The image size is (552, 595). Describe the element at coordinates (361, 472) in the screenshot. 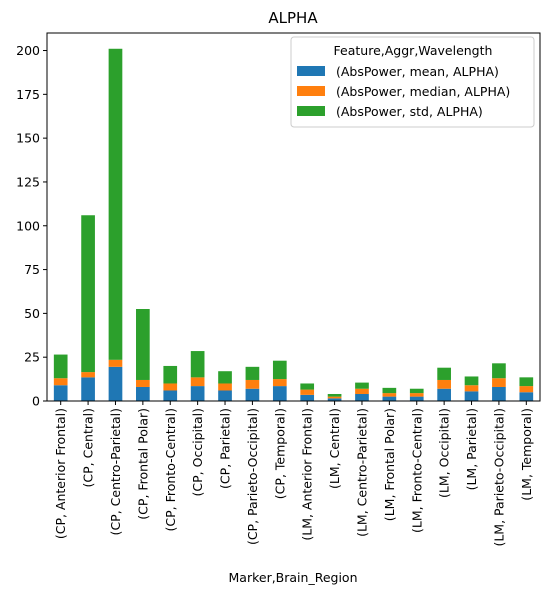

I see `x-tick-label: (LM, Centro-Parietal)` at that location.